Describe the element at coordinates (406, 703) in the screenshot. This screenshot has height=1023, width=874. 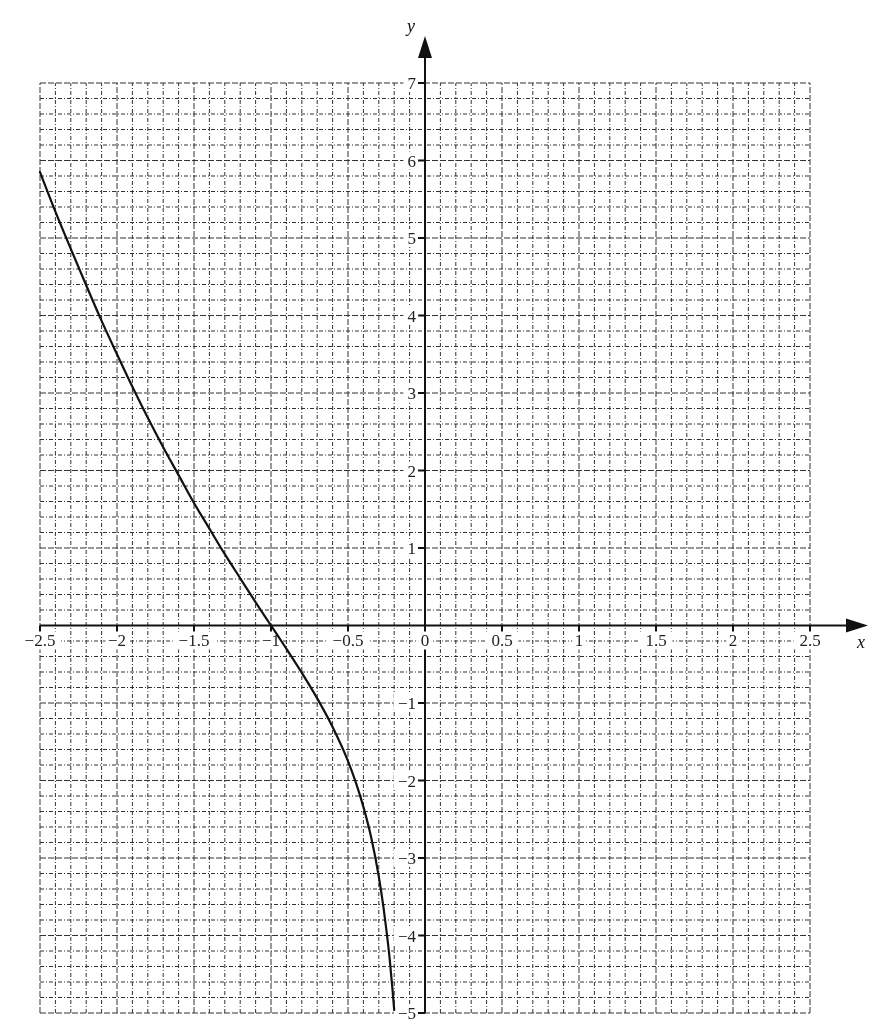
I see `y-tick-label: −1` at that location.